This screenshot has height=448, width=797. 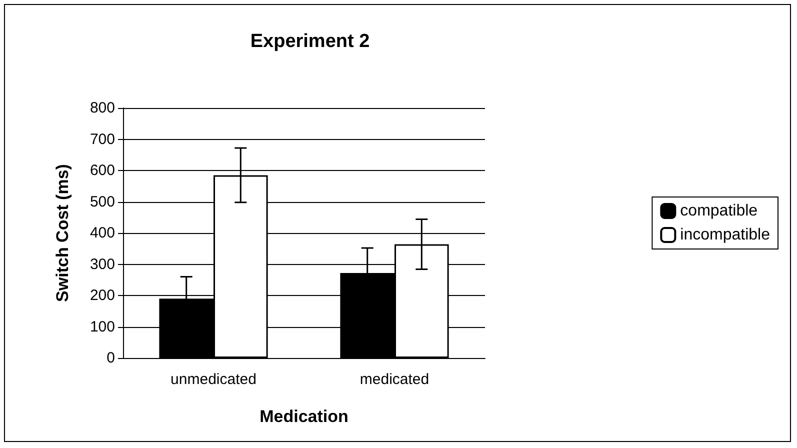 I want to click on y-tick-label: 500, so click(x=102, y=201).